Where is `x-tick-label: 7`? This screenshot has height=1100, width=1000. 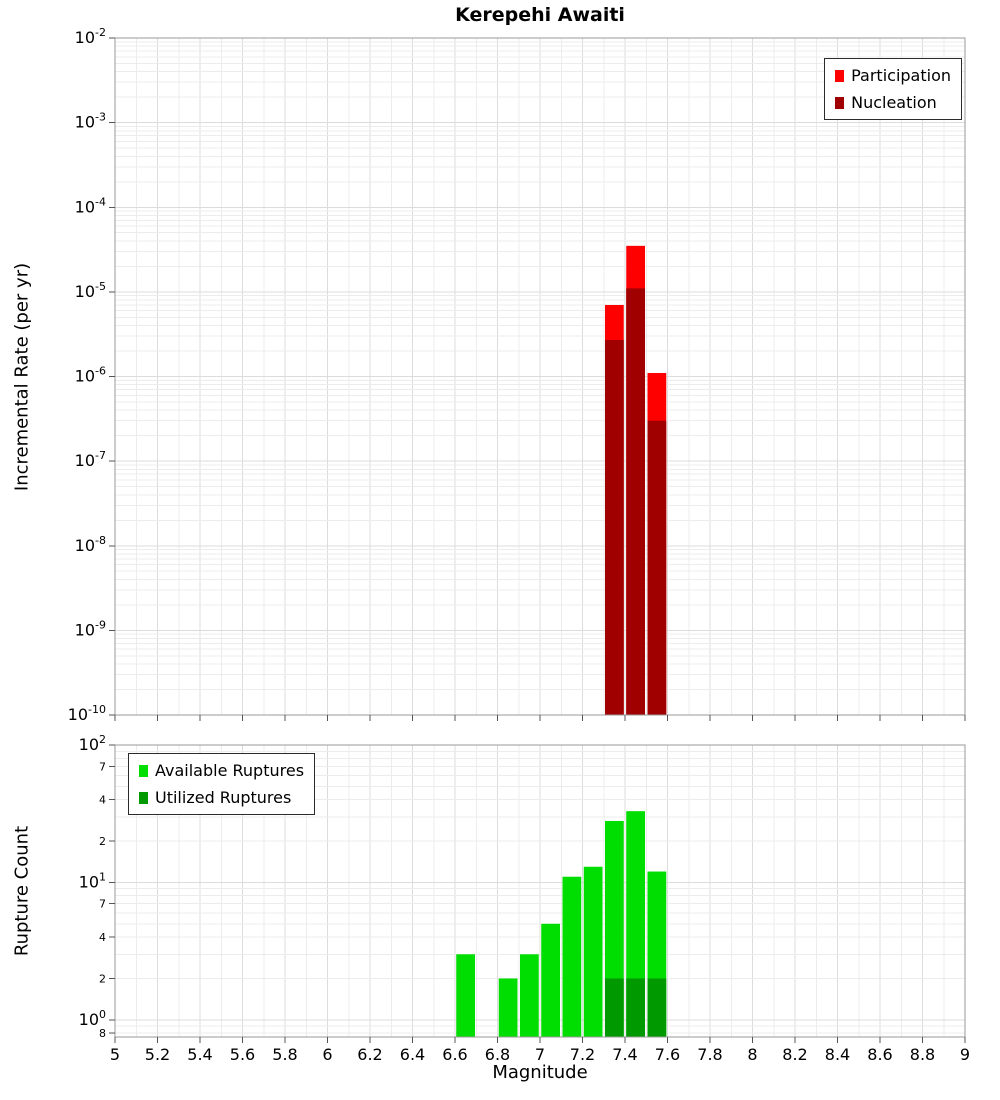
x-tick-label: 7 is located at coordinates (540, 1054).